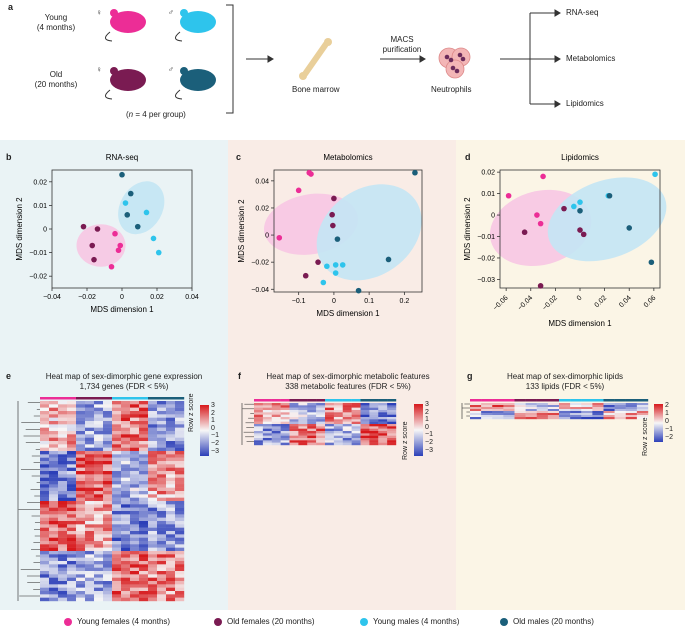 Image resolution: width=685 pixels, height=632 pixels. Describe the element at coordinates (580, 323) in the screenshot. I see `x-axis-label: MDS dimension 1` at that location.